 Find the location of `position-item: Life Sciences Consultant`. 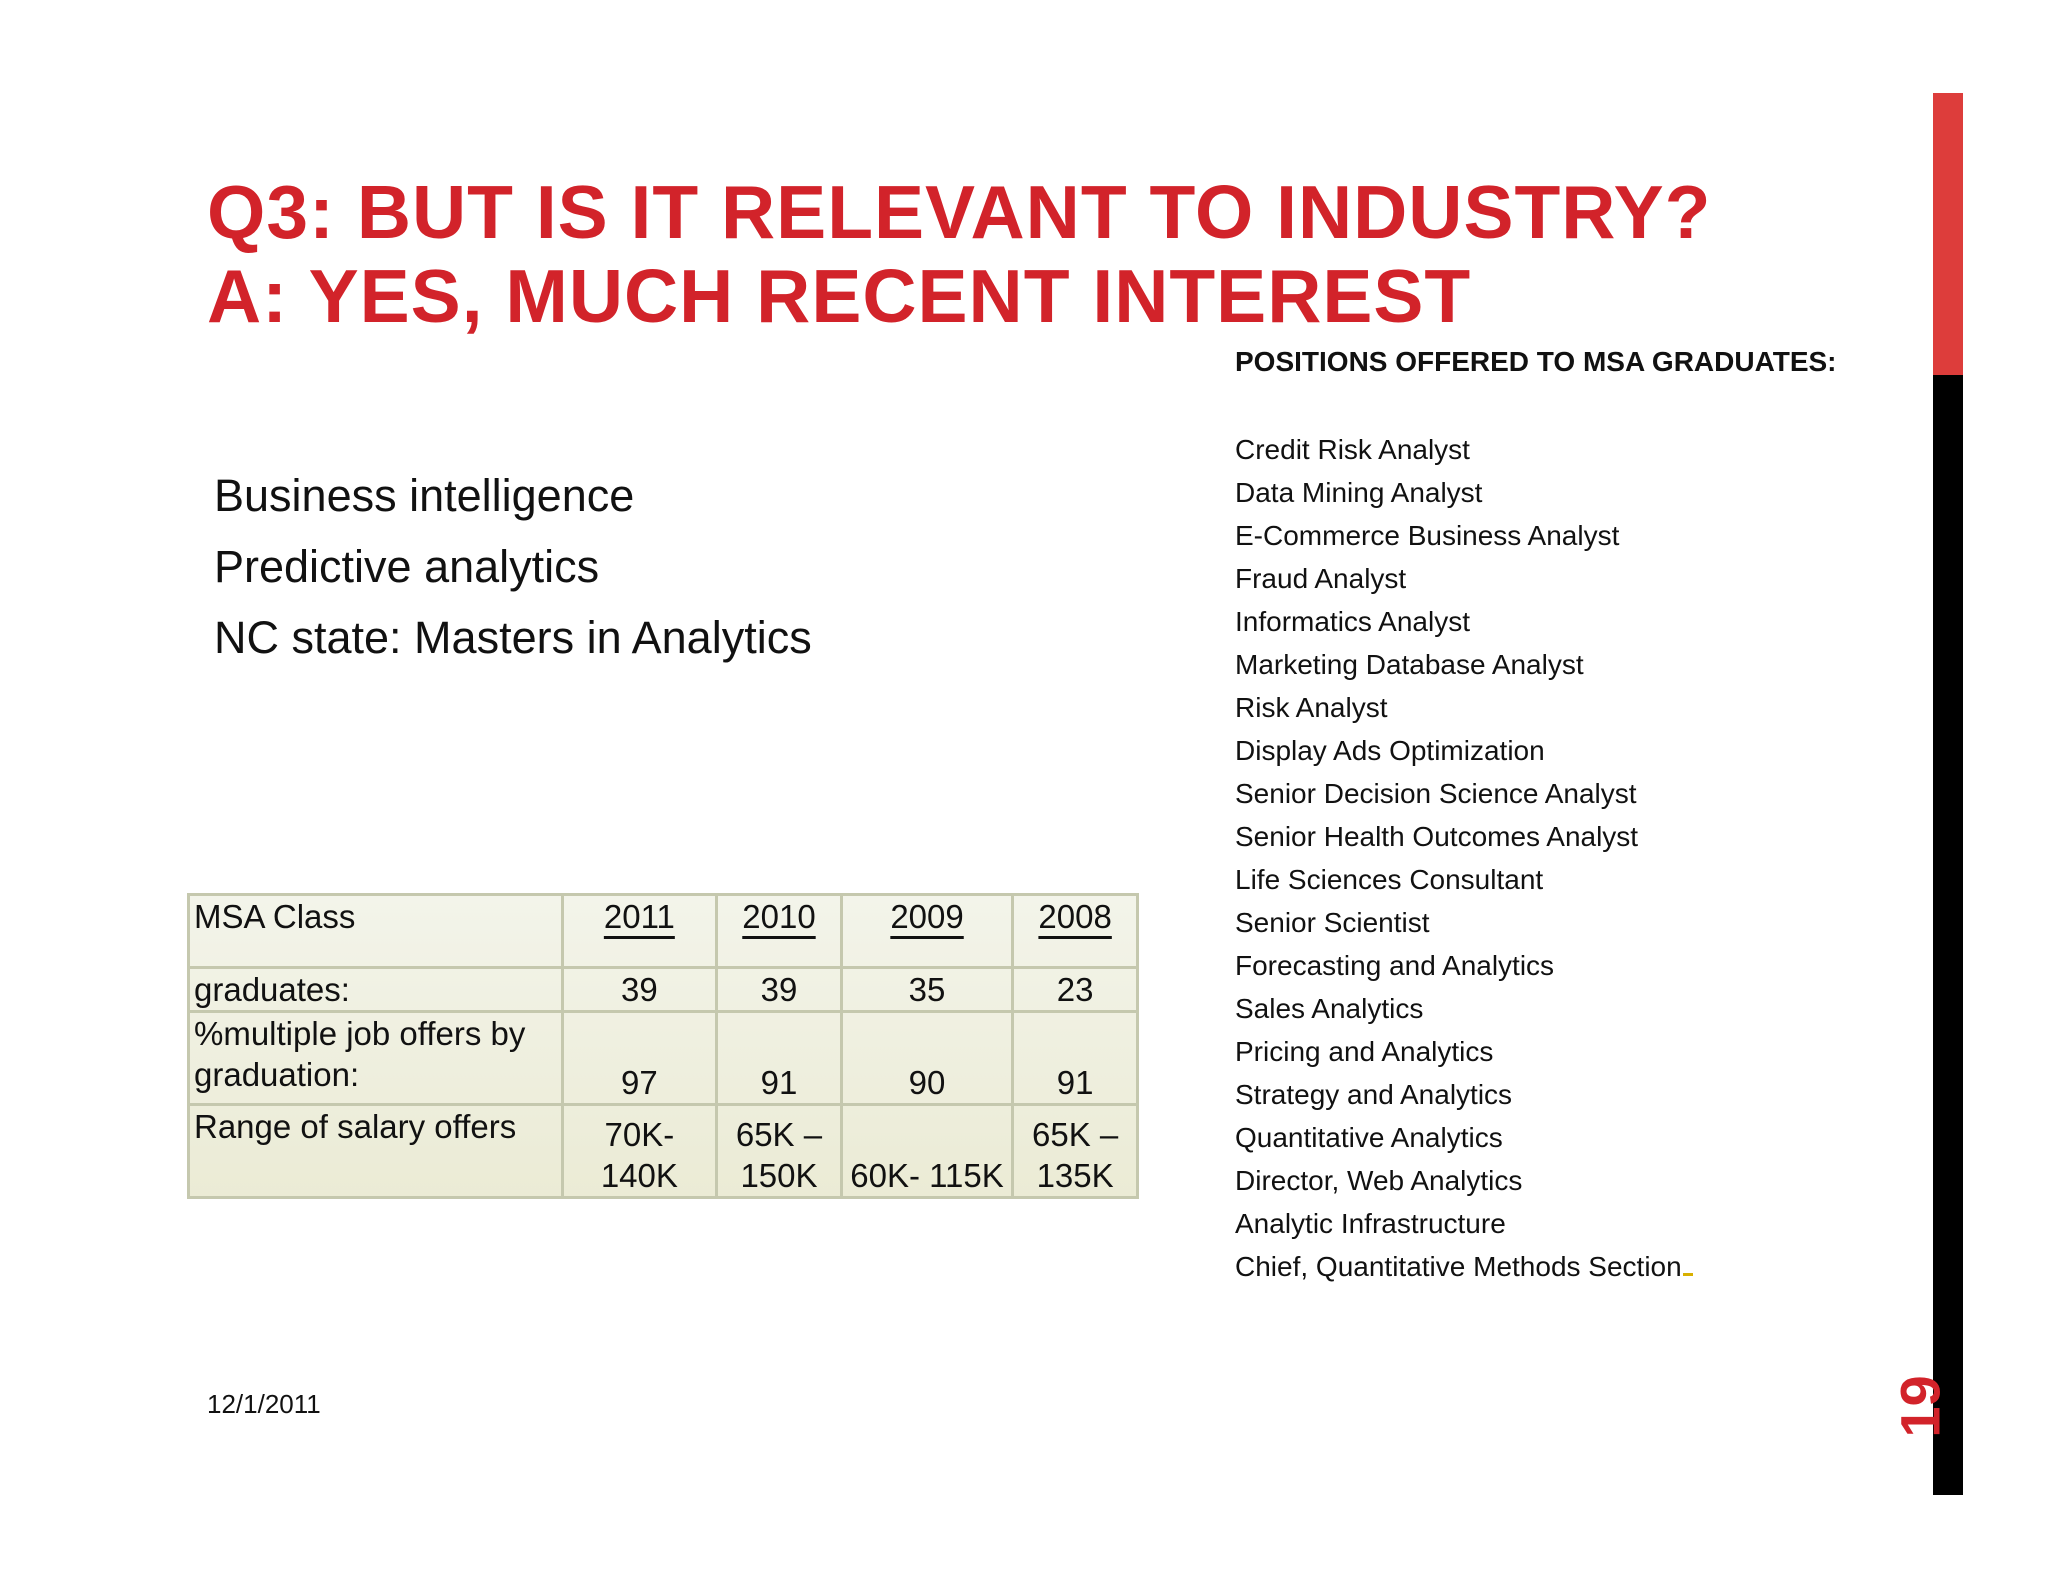

position-item: Life Sciences Consultant is located at coordinates (1389, 879).